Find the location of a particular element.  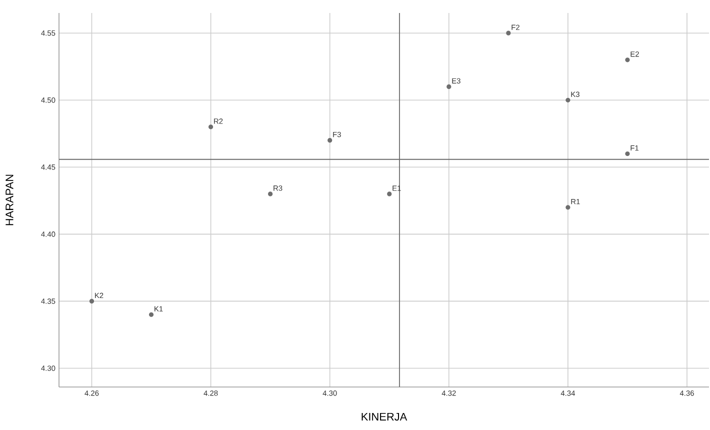

y-axis-title: HARAPAN is located at coordinates (10, 200).